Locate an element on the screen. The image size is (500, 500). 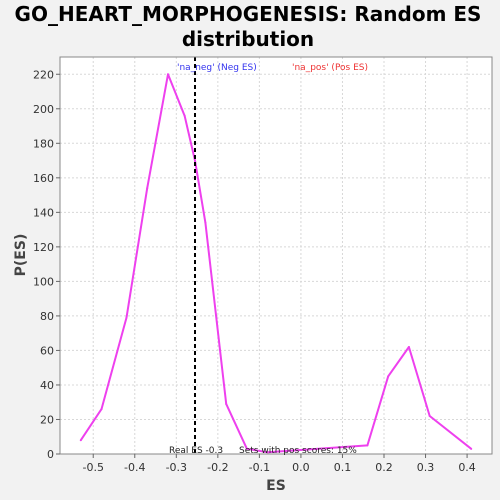
y-tick-label: 220 is located at coordinates (43, 74).